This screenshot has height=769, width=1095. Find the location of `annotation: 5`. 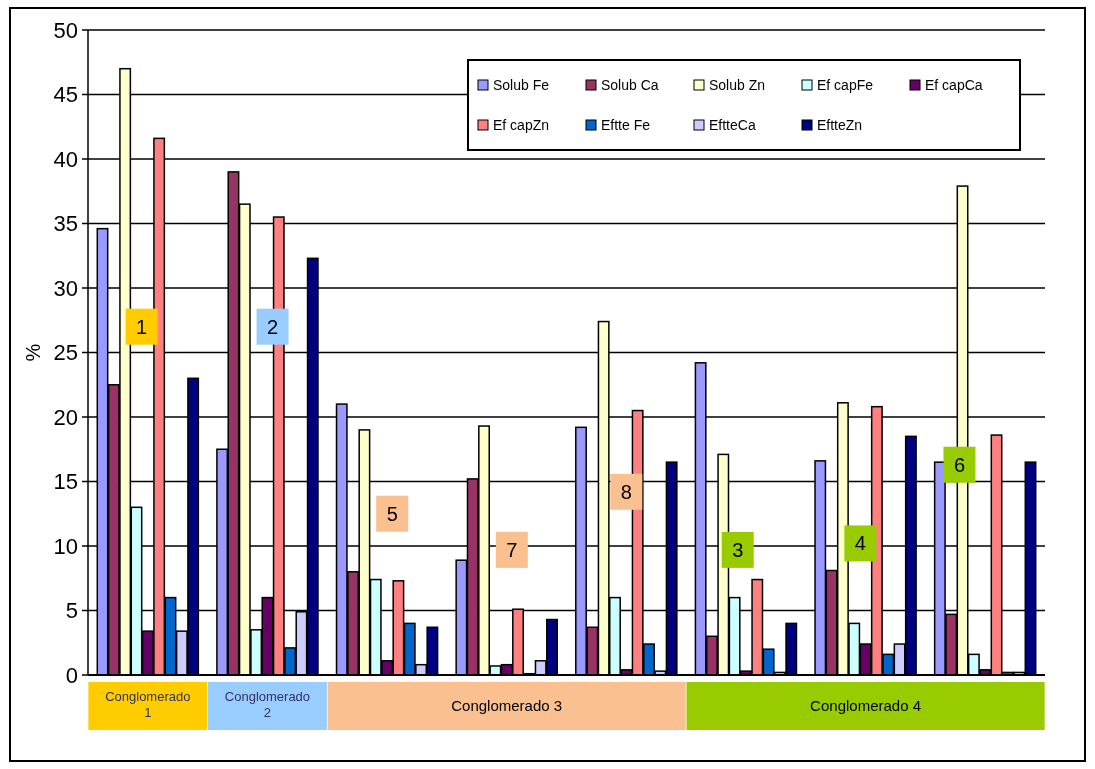

annotation: 5 is located at coordinates (392, 513).